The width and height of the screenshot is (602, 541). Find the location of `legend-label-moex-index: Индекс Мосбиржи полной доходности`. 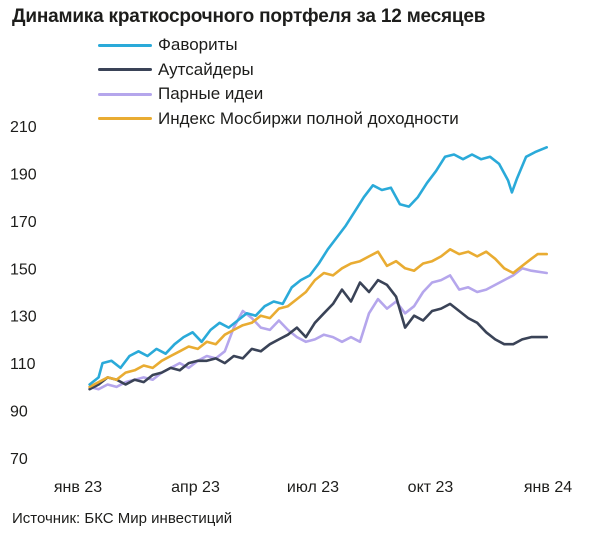

legend-label-moex-index: Индекс Мосбиржи полной доходности is located at coordinates (308, 118).